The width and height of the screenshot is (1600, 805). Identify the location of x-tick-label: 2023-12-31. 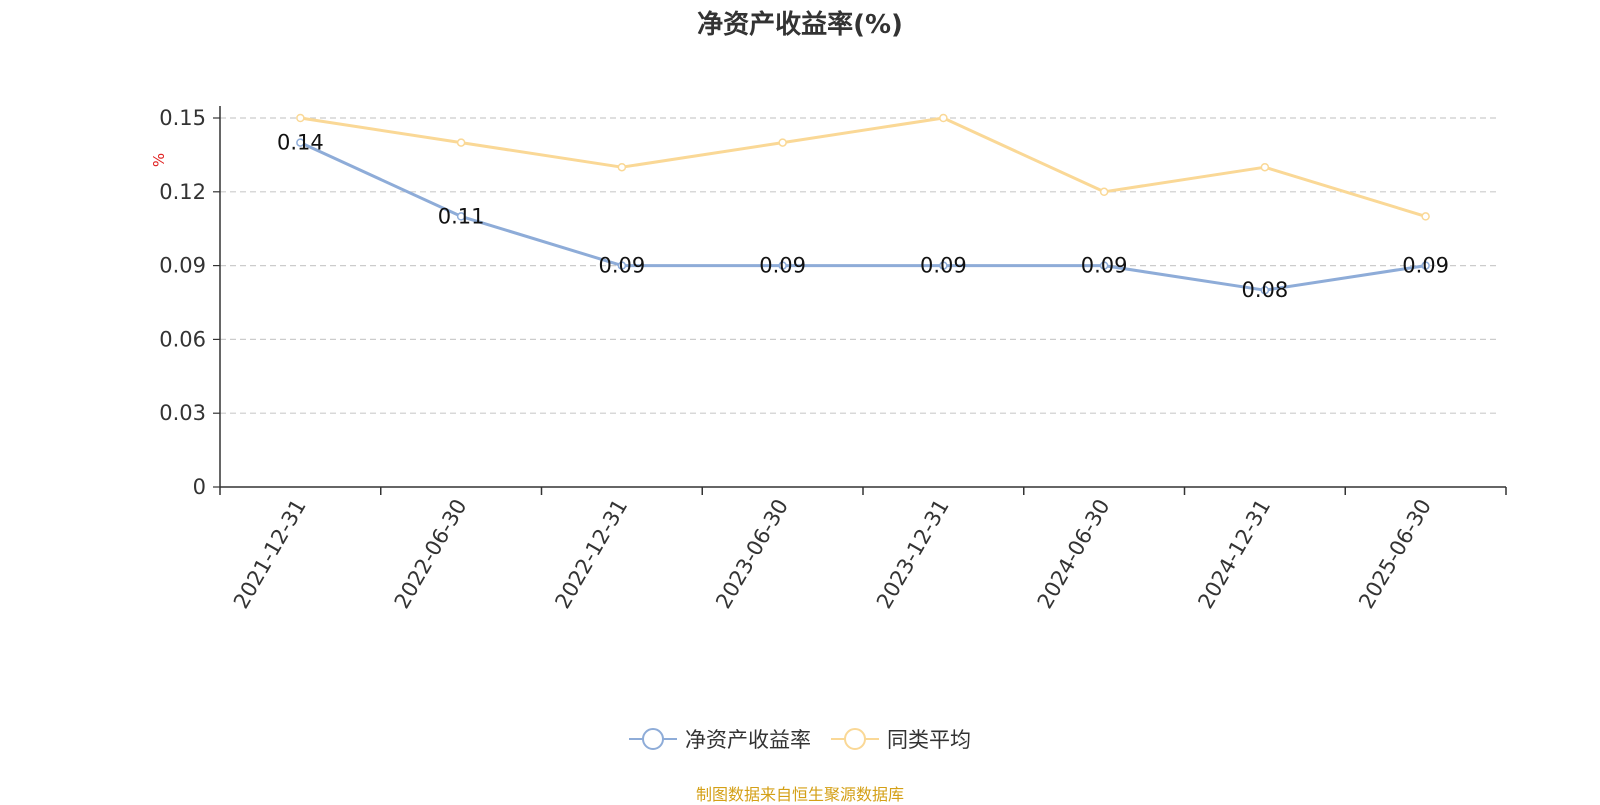
(913, 554).